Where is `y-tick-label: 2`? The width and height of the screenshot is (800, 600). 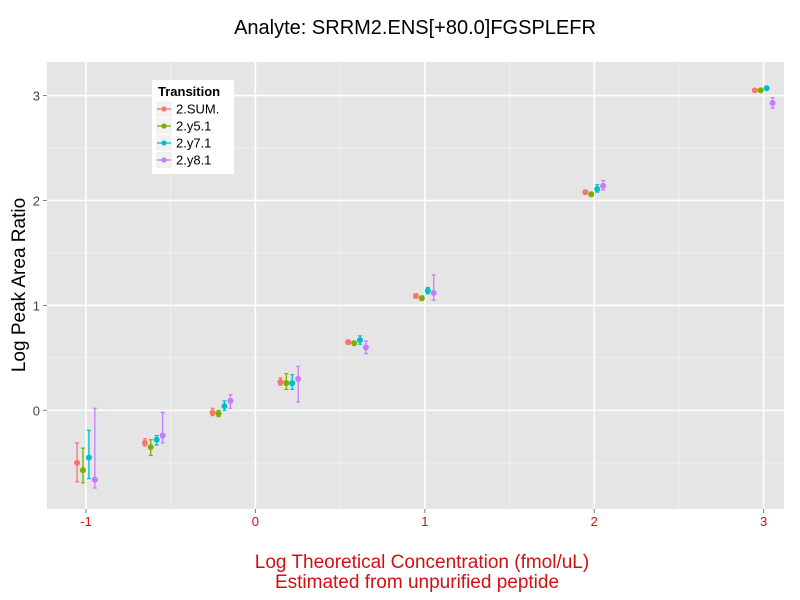
y-tick-label: 2 is located at coordinates (36, 201).